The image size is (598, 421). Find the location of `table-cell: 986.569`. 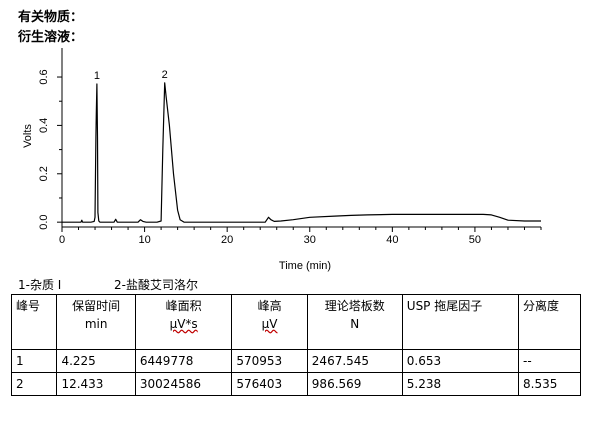

table-cell: 986.569 is located at coordinates (354, 384).